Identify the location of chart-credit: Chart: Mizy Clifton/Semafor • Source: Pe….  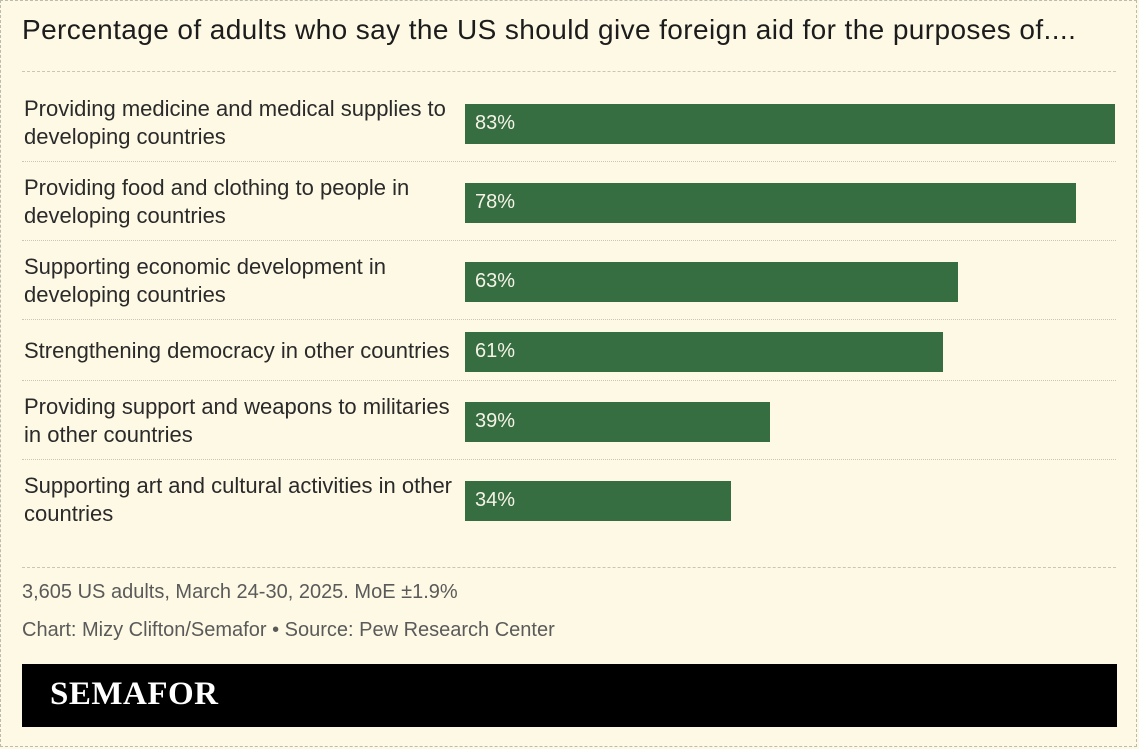
(288, 630).